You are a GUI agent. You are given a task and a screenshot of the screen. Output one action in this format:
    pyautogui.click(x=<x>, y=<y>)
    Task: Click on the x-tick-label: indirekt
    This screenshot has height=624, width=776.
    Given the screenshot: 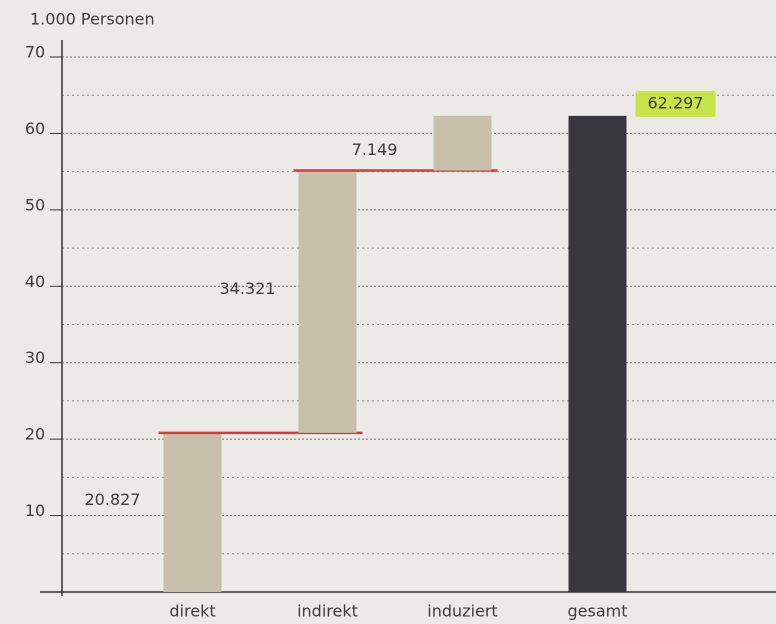 What is the action you would take?
    pyautogui.click(x=327, y=611)
    